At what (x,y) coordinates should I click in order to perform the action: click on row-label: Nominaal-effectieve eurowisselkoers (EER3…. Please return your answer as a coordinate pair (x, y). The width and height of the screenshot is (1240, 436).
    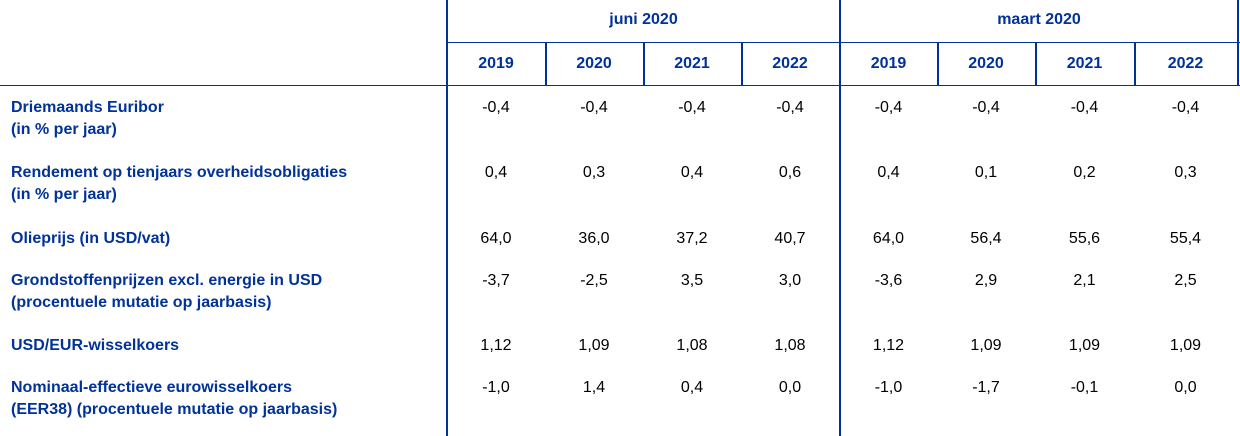
    Looking at the image, I should click on (174, 399).